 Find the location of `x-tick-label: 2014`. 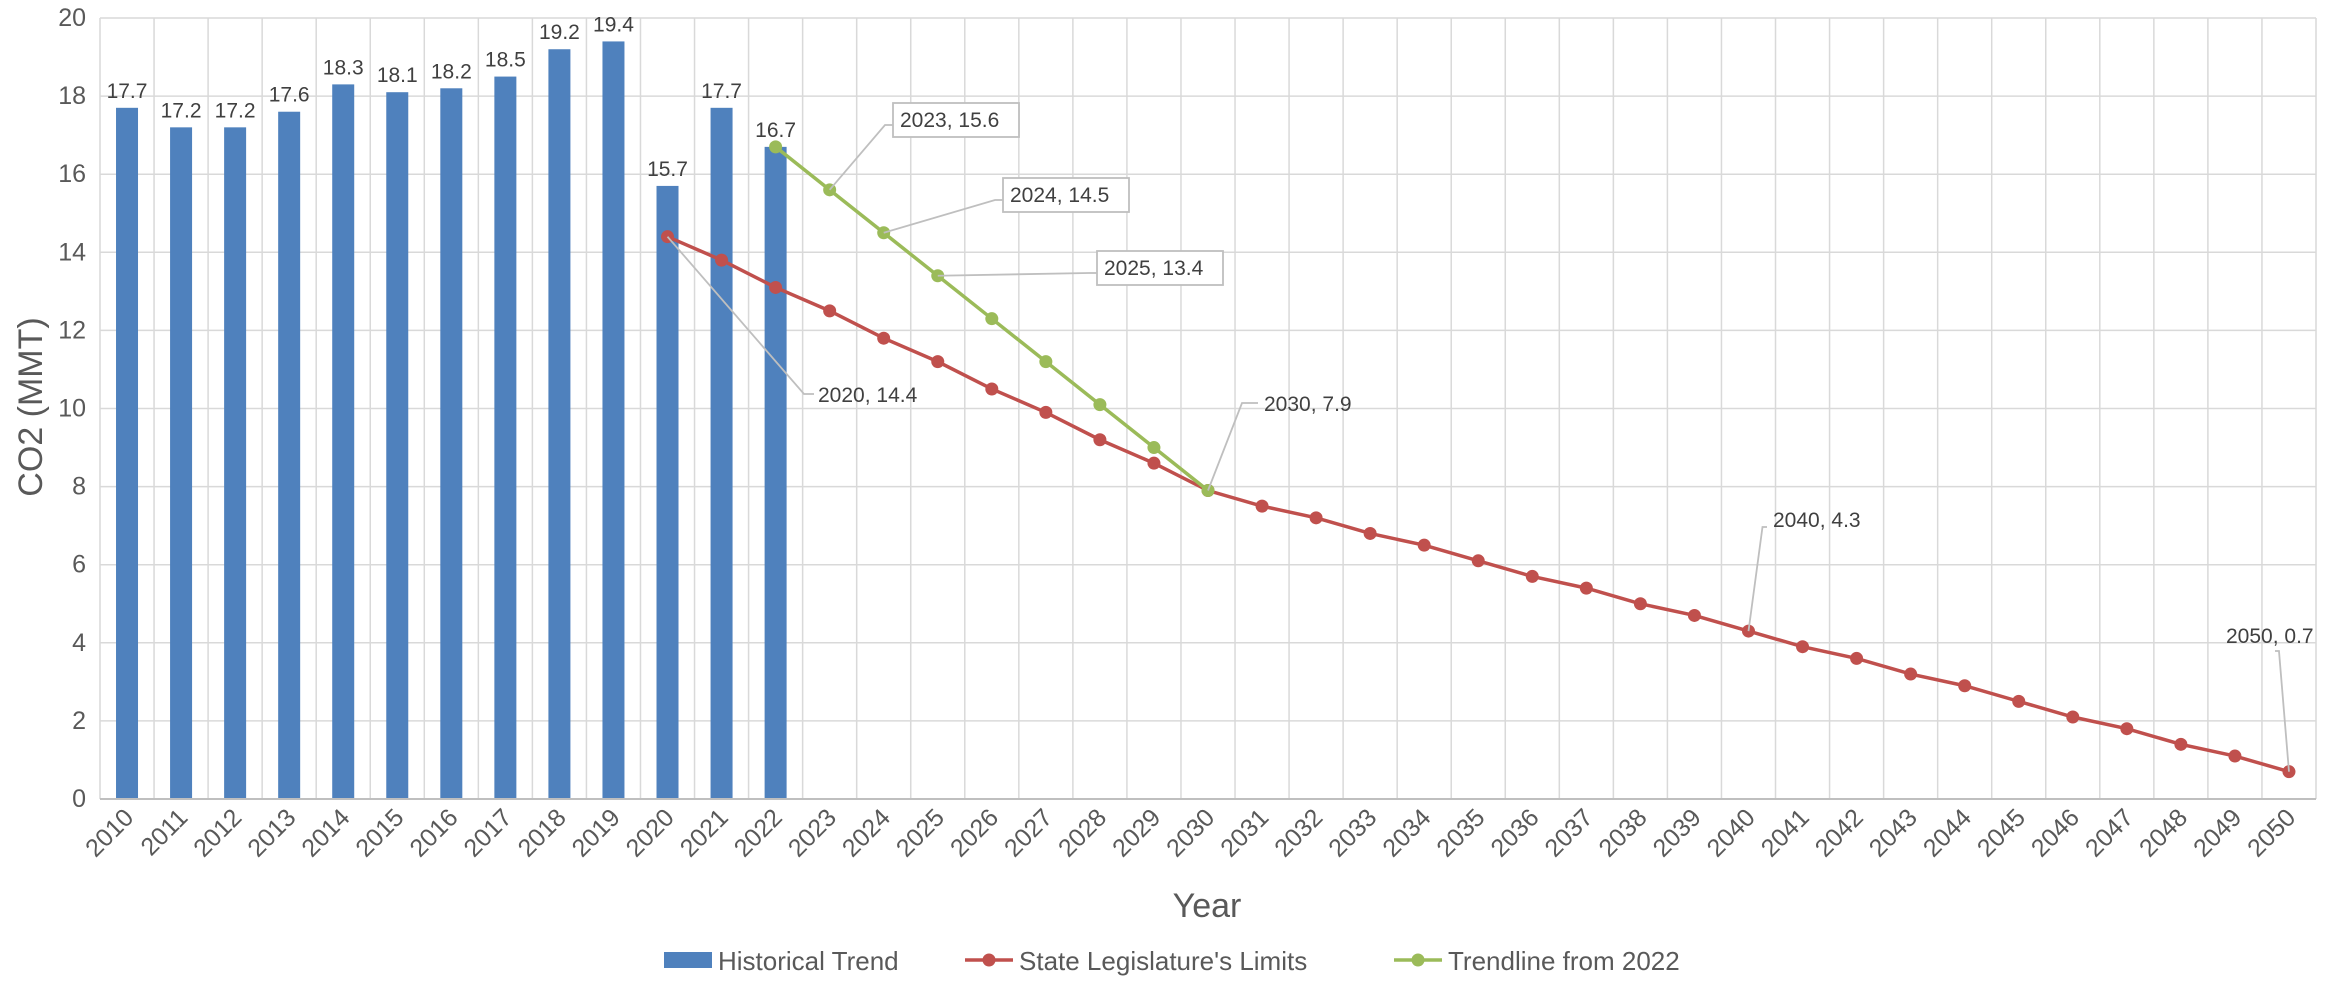

x-tick-label: 2014 is located at coordinates (325, 832).